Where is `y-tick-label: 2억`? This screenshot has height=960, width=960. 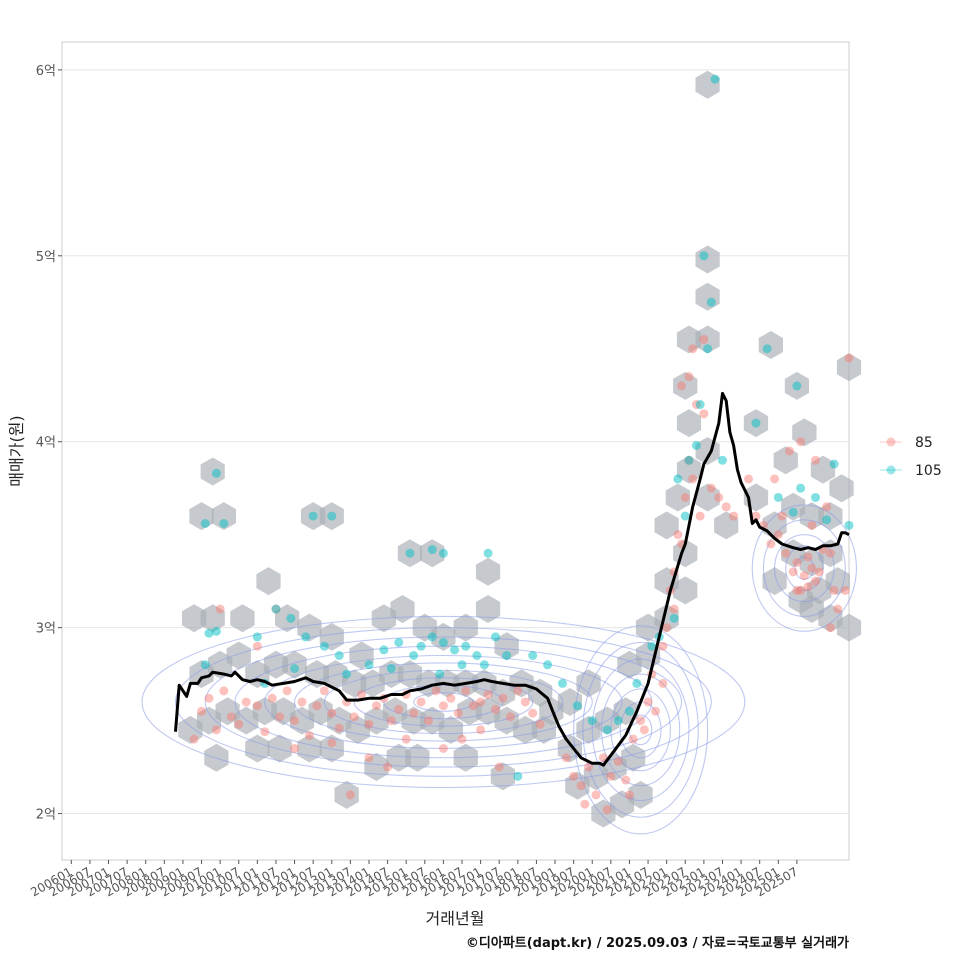
y-tick-label: 2억 is located at coordinates (46, 815).